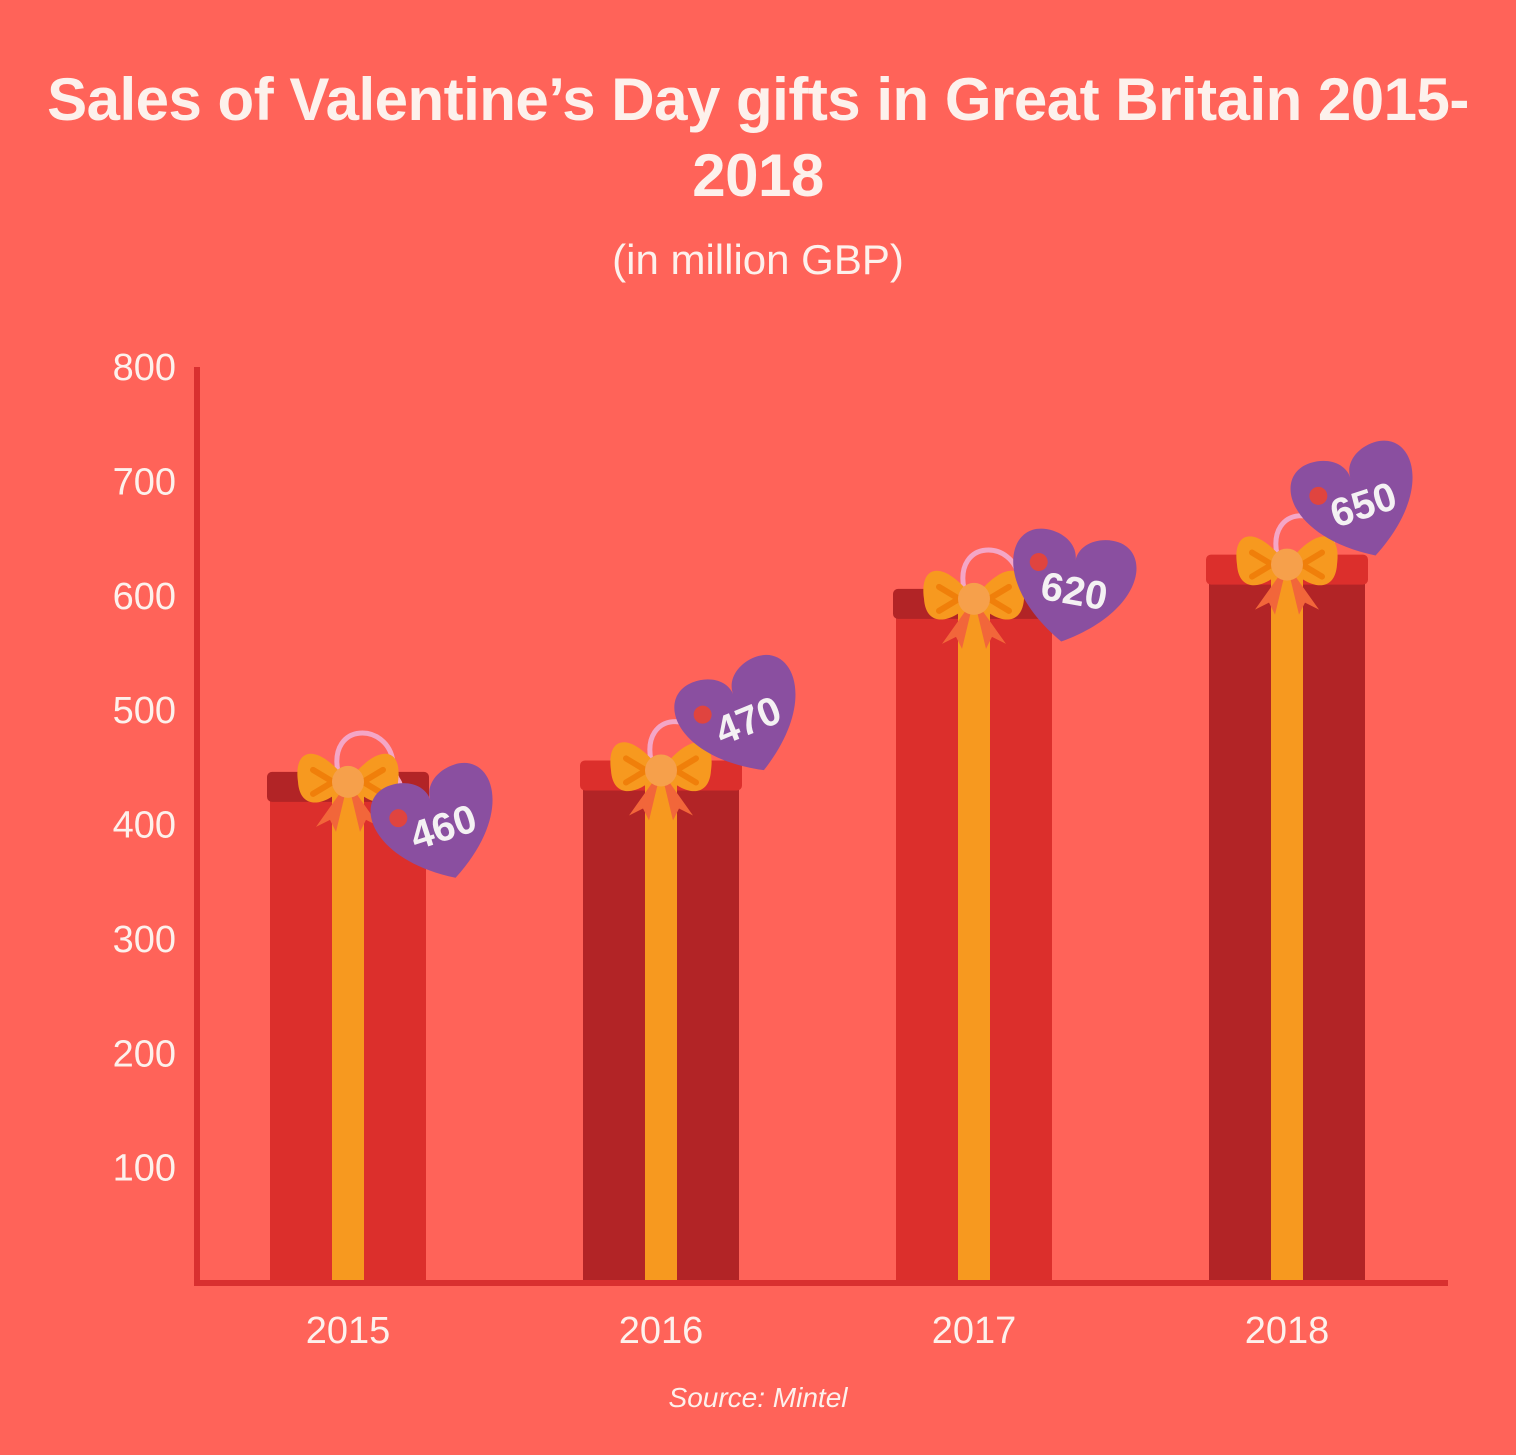  I want to click on y-tick-label: 300, so click(144, 940).